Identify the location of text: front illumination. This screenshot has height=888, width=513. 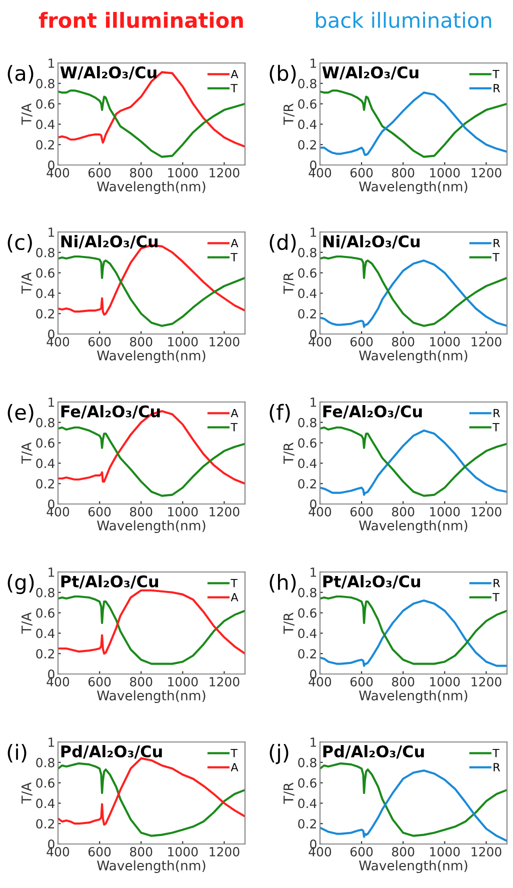
(140, 20).